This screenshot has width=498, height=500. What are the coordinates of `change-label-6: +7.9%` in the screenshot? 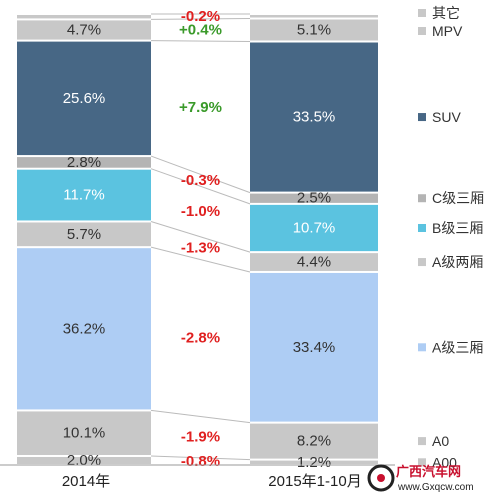 It's located at (200, 107).